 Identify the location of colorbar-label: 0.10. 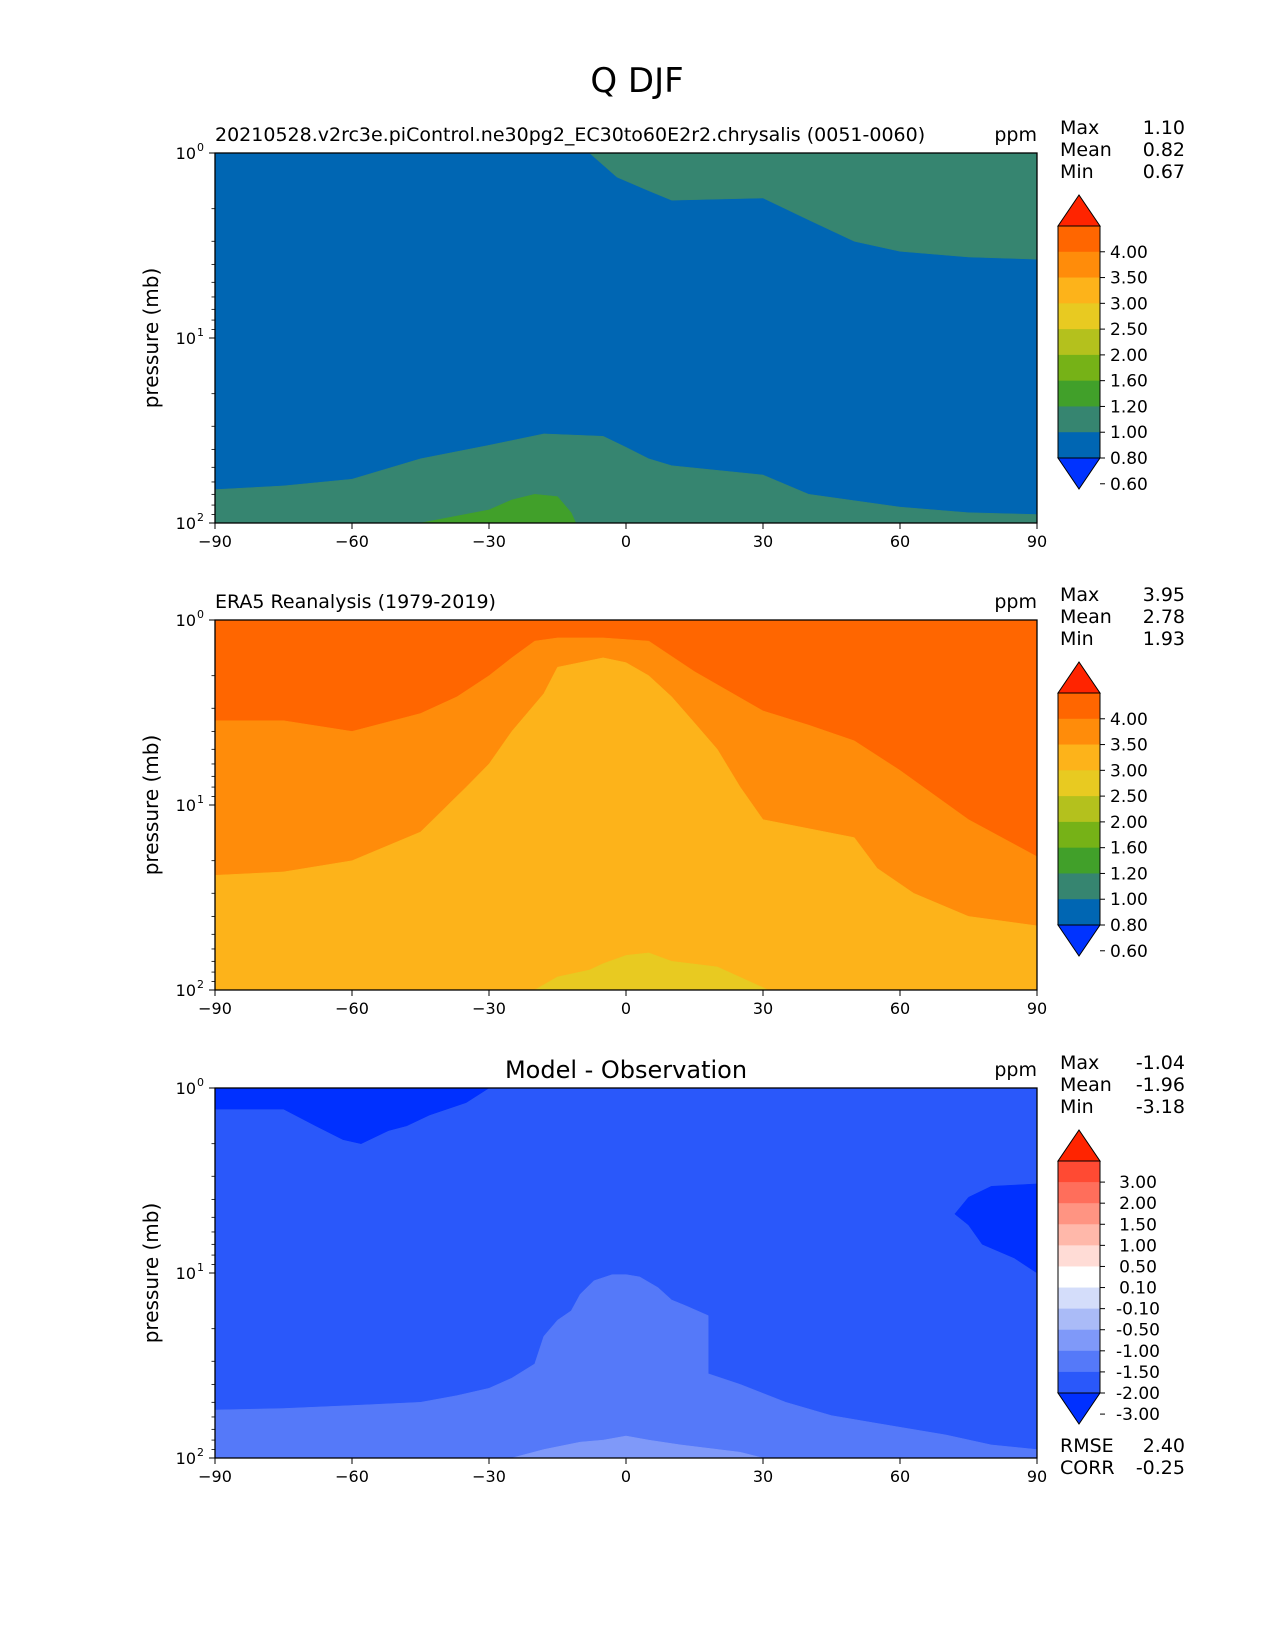
(1138, 1289).